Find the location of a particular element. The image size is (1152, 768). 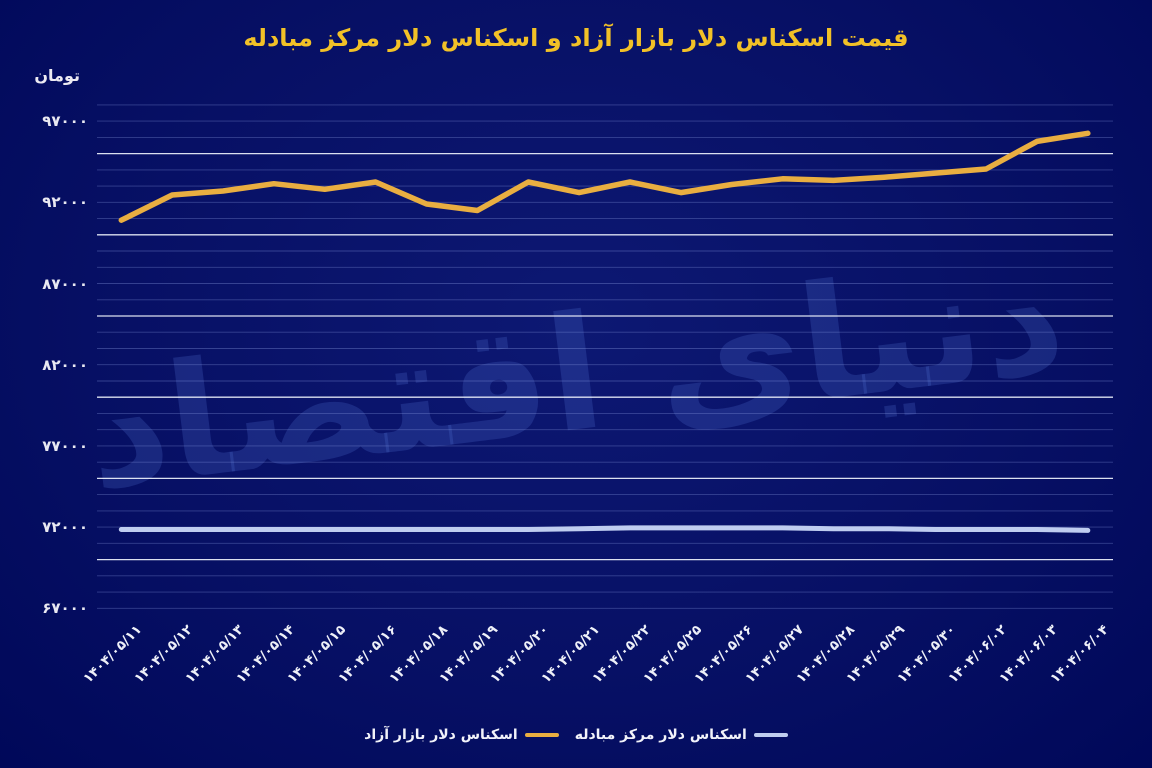

y-tick-label: ۸۷۰۰۰ is located at coordinates (65, 283).